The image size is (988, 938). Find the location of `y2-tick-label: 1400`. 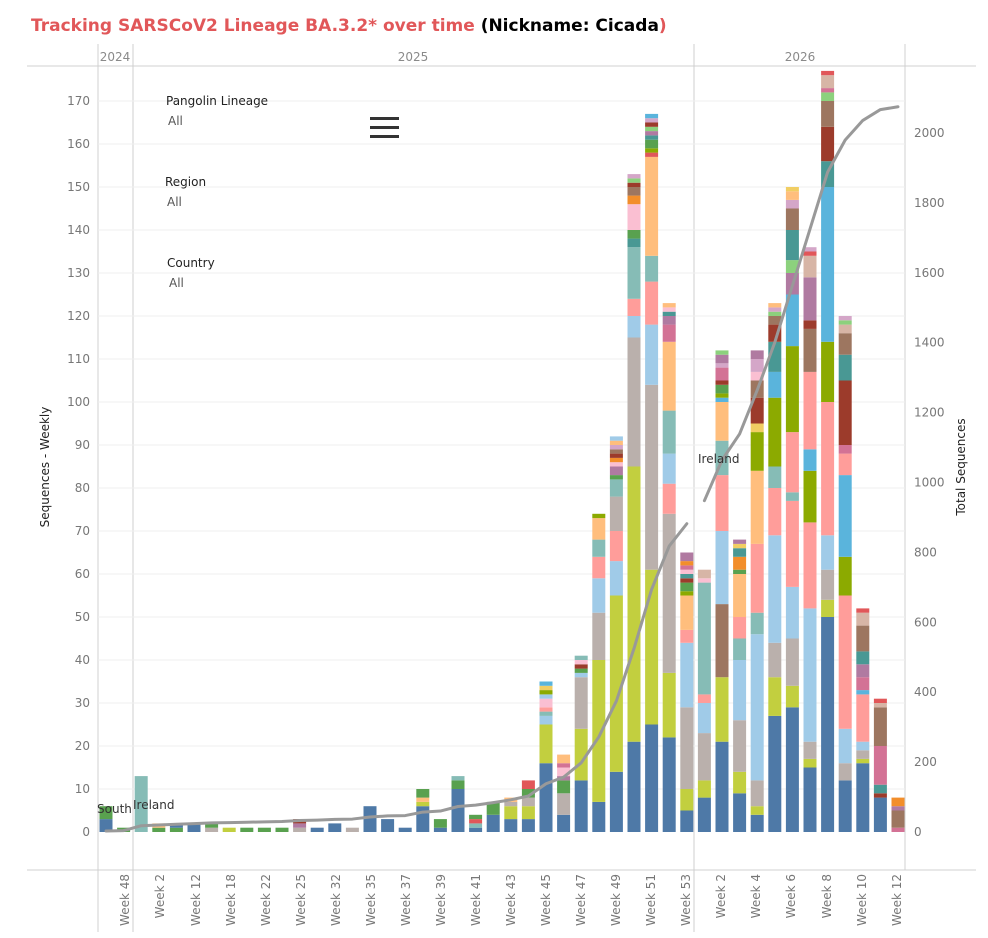

y2-tick-label: 1400 is located at coordinates (929, 343).